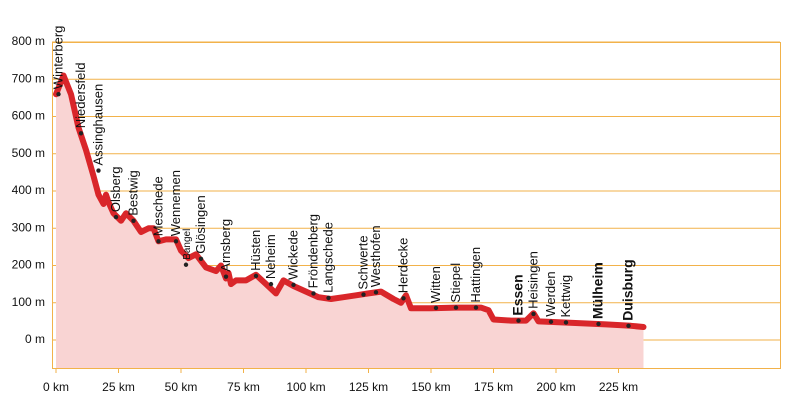 The image size is (800, 417). I want to click on y-tick-label: 600 m, so click(28, 116).